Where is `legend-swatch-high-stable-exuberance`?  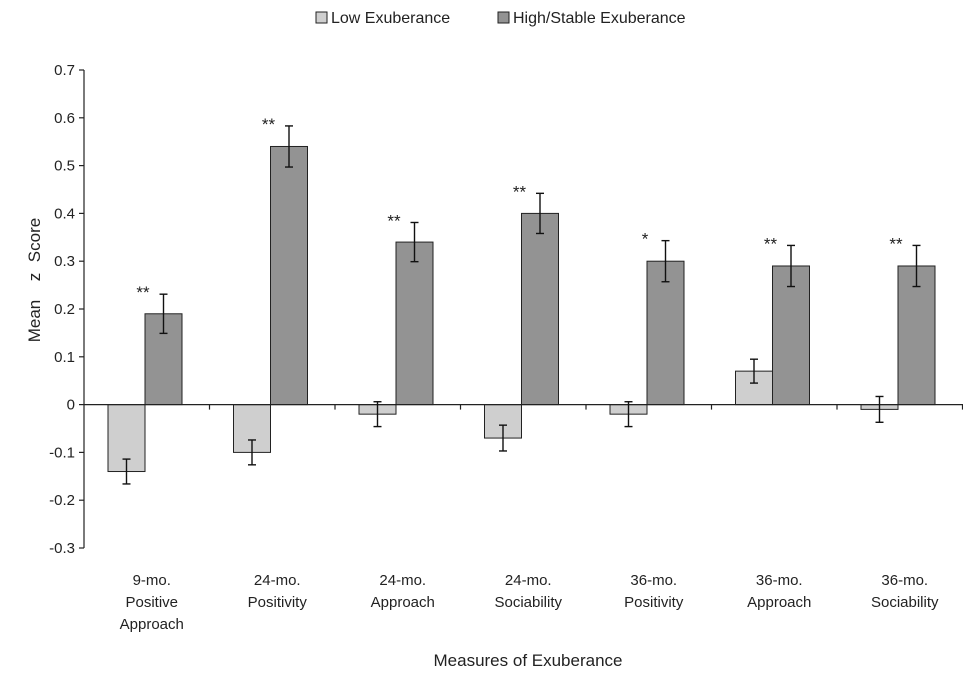 legend-swatch-high-stable-exuberance is located at coordinates (503, 17).